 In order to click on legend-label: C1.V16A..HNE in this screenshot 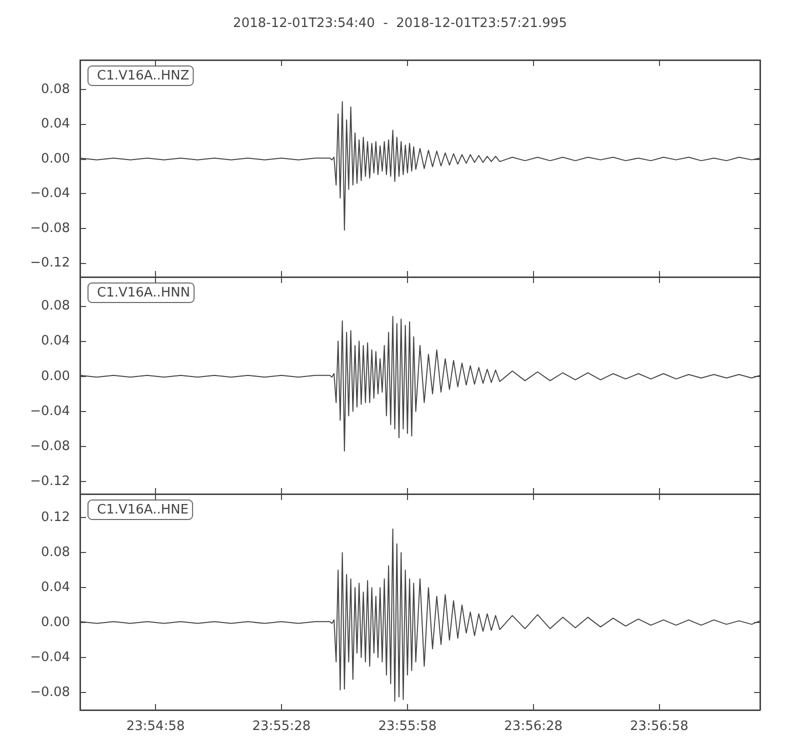, I will do `click(143, 510)`.